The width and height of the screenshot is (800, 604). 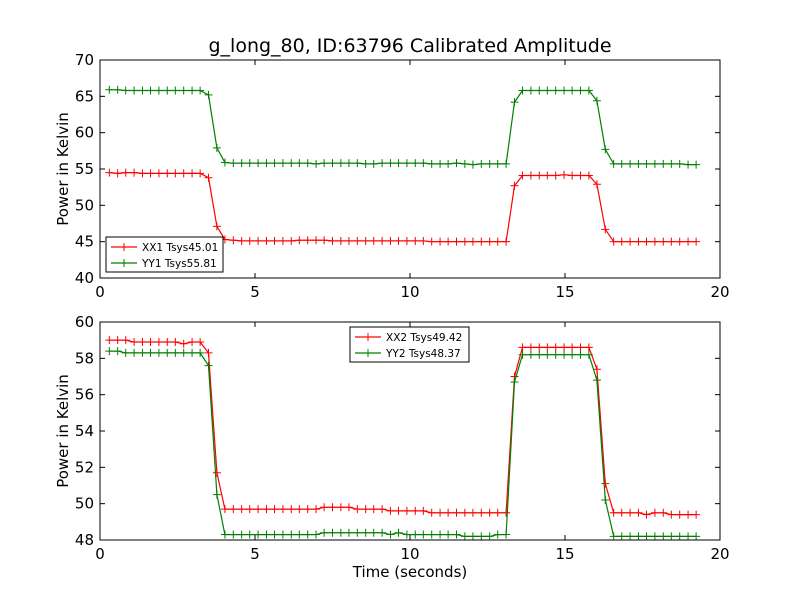 I want to click on y-tick-label: 55, so click(x=84, y=169).